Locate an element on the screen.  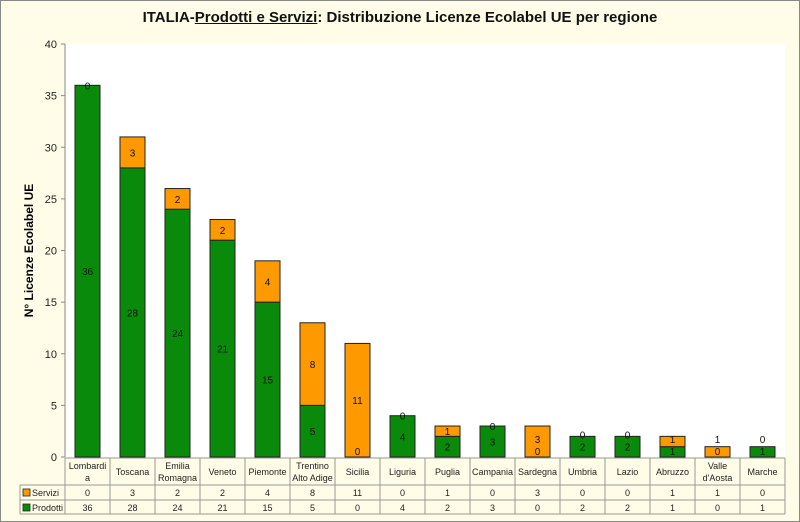
category-label: Umbria is located at coordinates (582, 472).